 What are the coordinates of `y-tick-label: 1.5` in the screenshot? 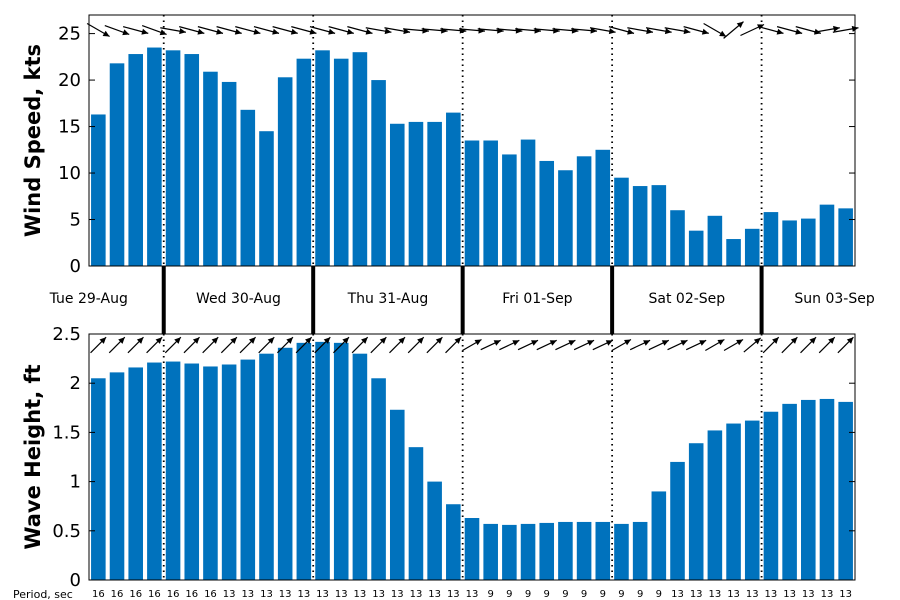 It's located at (66, 432).